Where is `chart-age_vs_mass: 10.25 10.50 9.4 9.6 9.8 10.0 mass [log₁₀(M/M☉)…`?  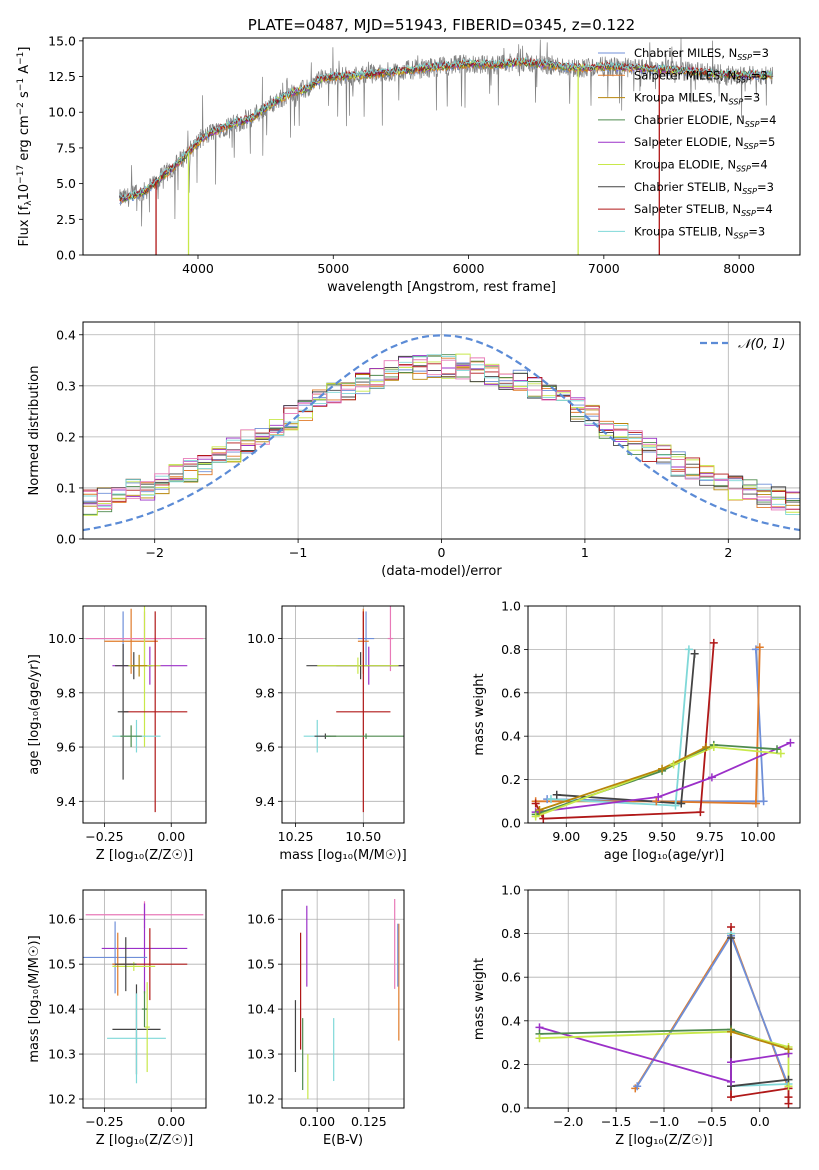 chart-age_vs_mass: 10.25 10.50 9.4 9.6 9.8 10.0 mass [log₁₀(M/M☉)… is located at coordinates (327, 734).